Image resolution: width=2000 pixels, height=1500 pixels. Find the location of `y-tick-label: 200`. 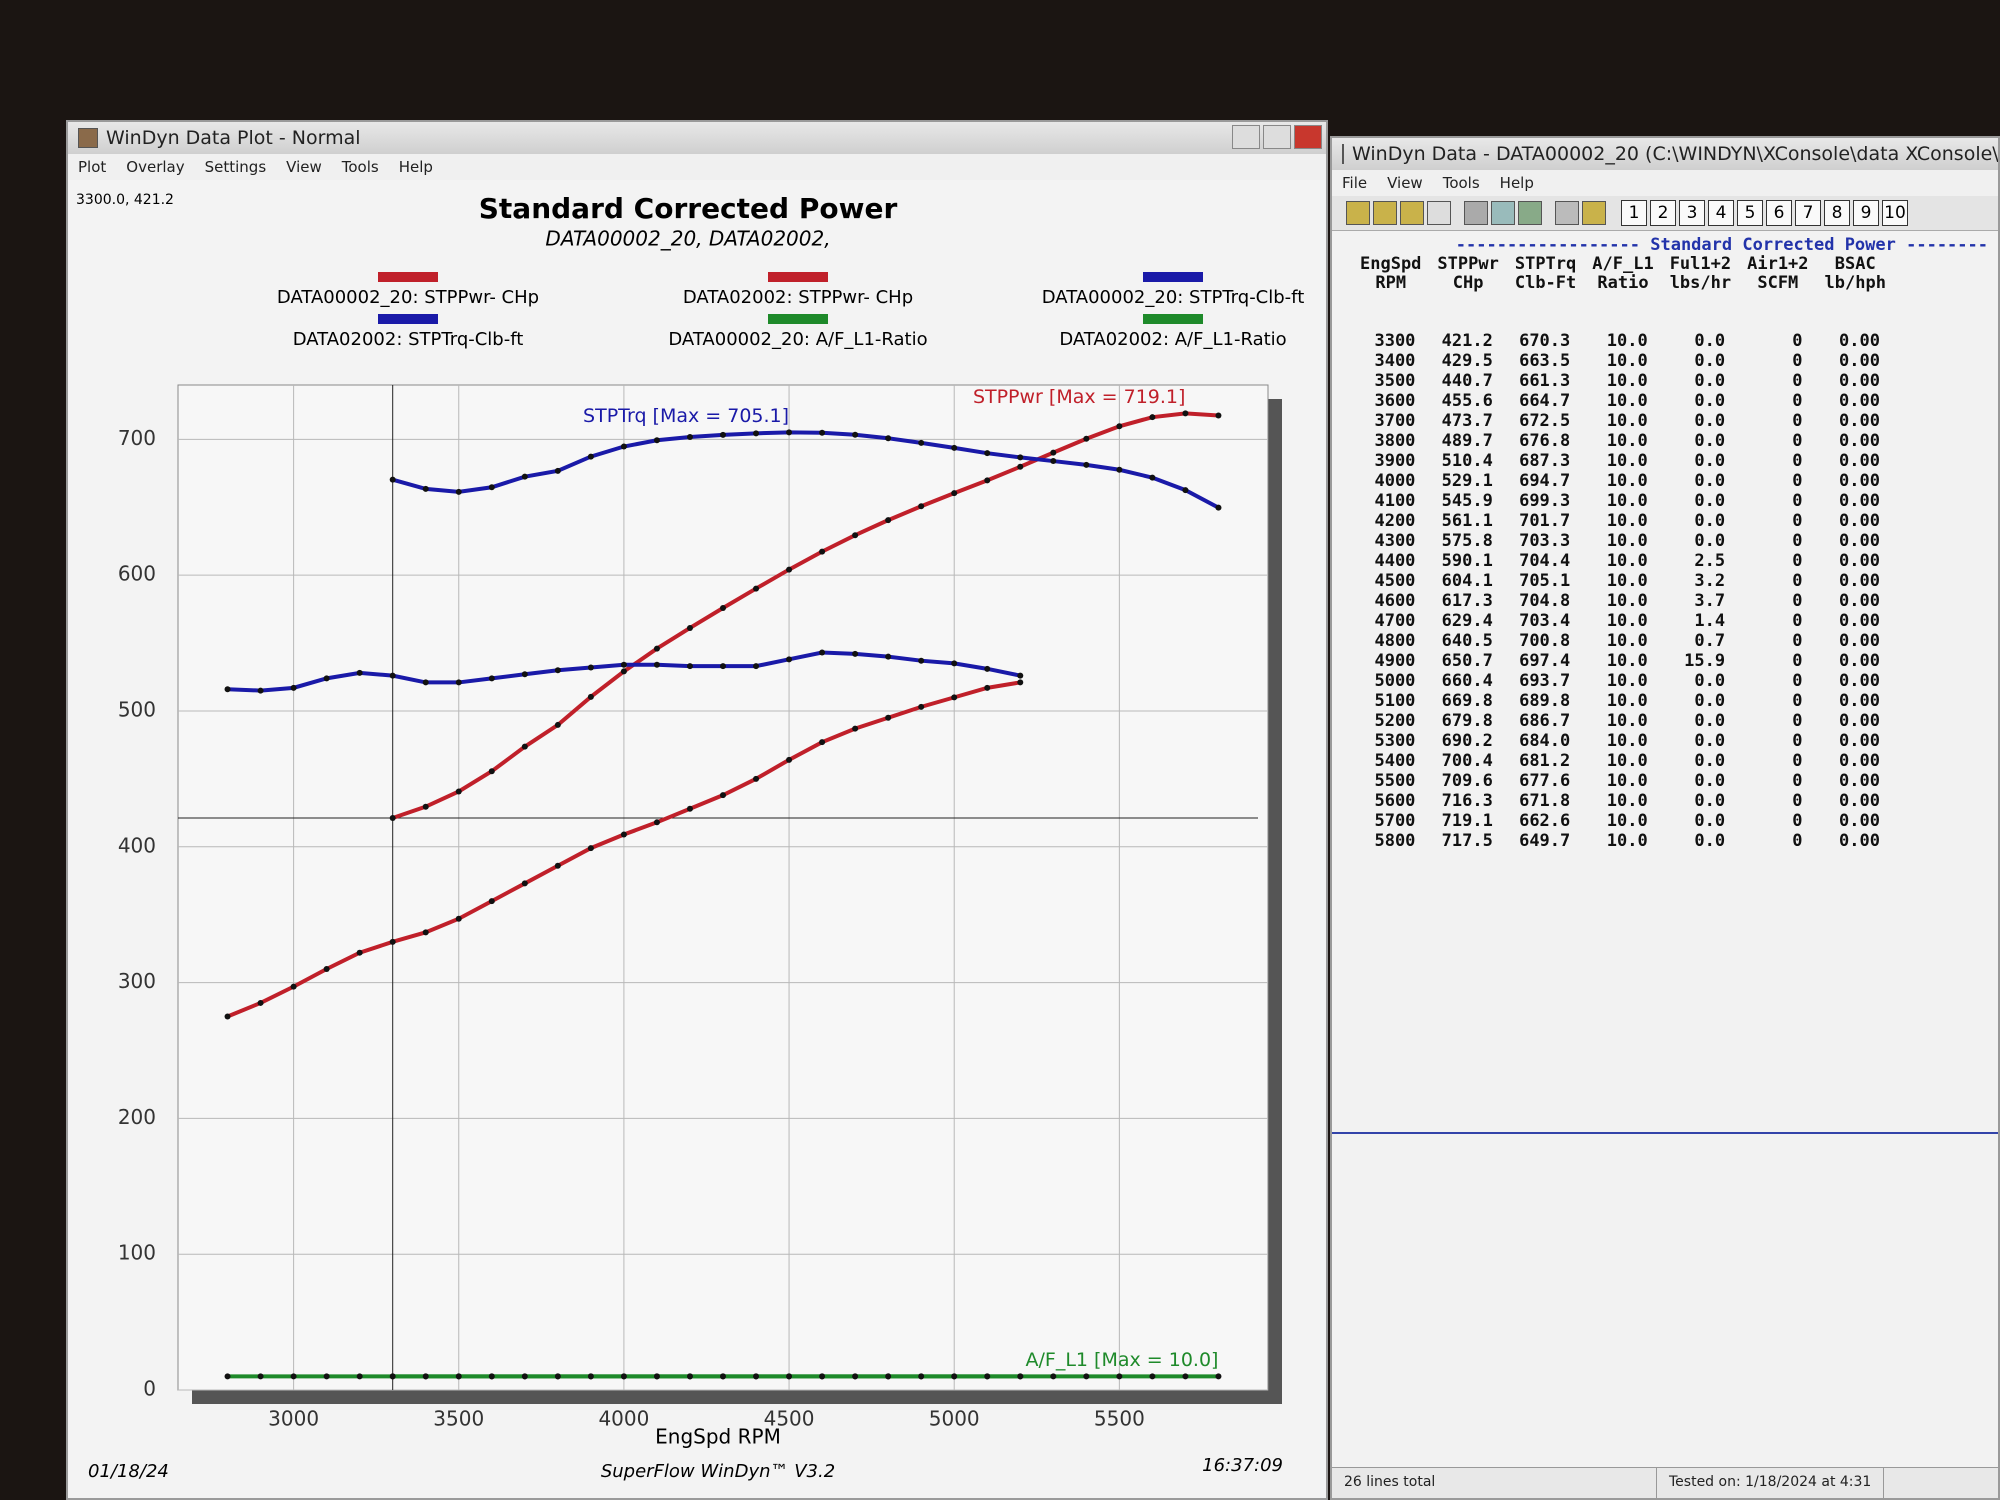

y-tick-label: 200 is located at coordinates (137, 1117).